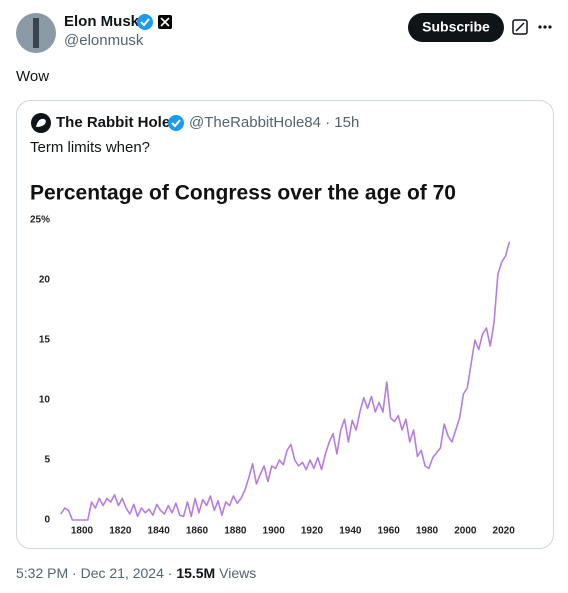 This screenshot has height=593, width=568. What do you see at coordinates (274, 531) in the screenshot?
I see `x-tick-label: 1900` at bounding box center [274, 531].